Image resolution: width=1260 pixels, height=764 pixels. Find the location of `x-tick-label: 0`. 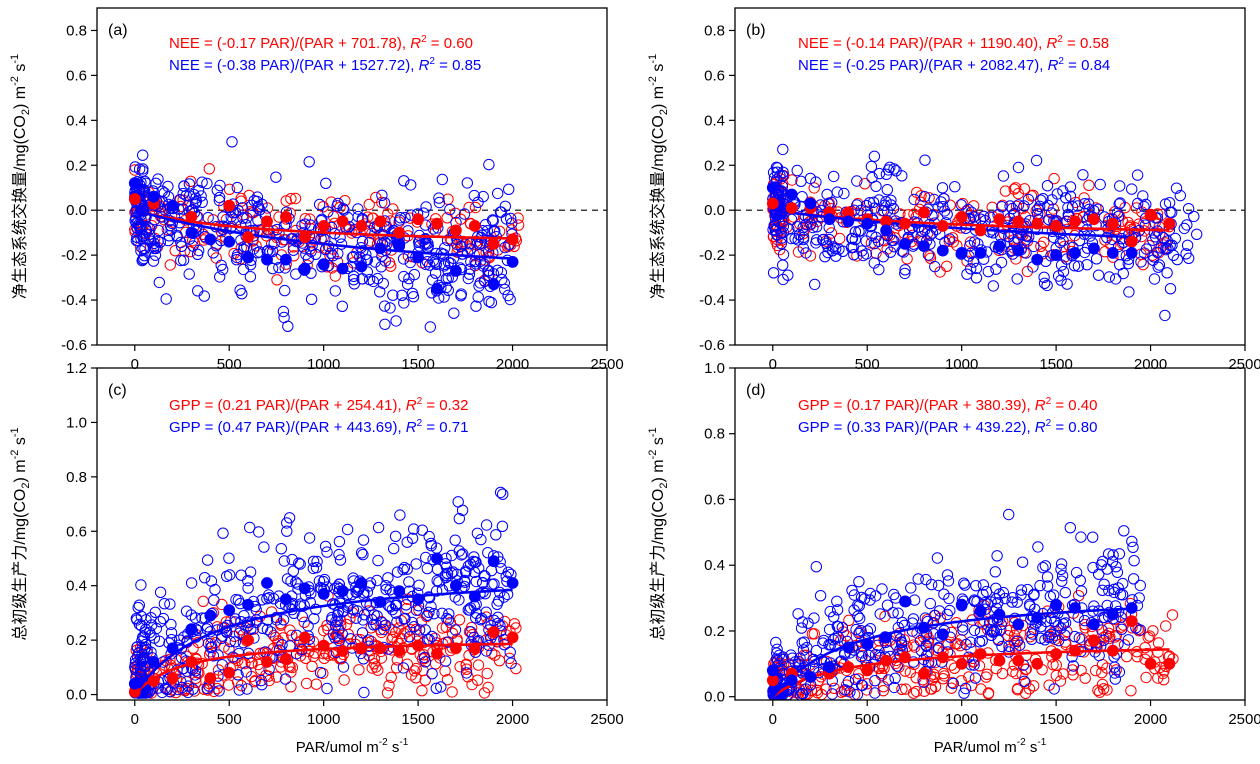

x-tick-label: 0 is located at coordinates (773, 364).